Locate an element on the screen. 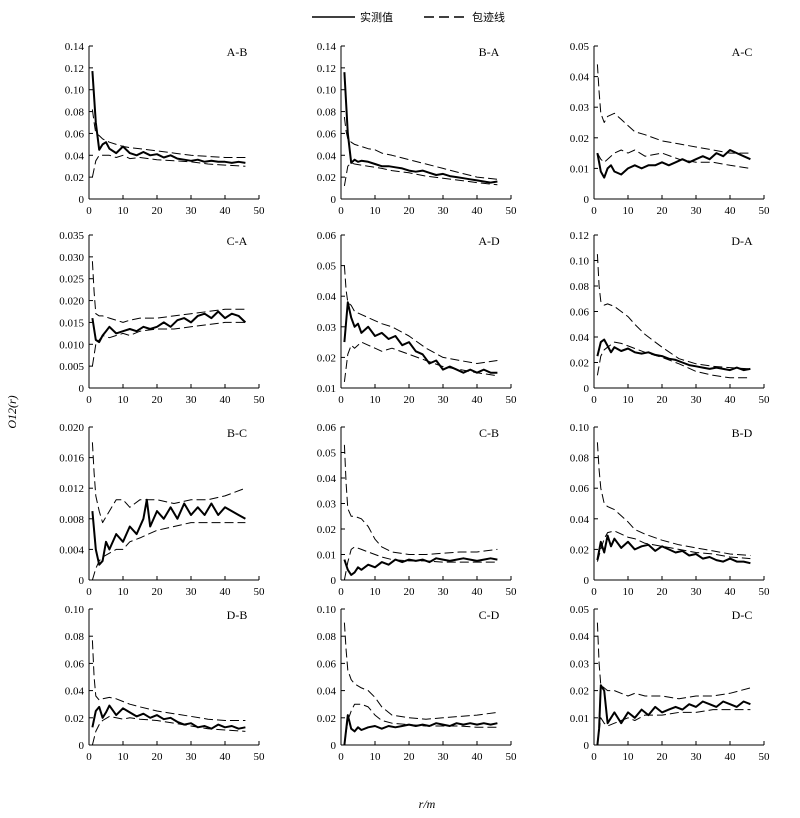  y-tick-label: 0.016 is located at coordinates (71, 459).